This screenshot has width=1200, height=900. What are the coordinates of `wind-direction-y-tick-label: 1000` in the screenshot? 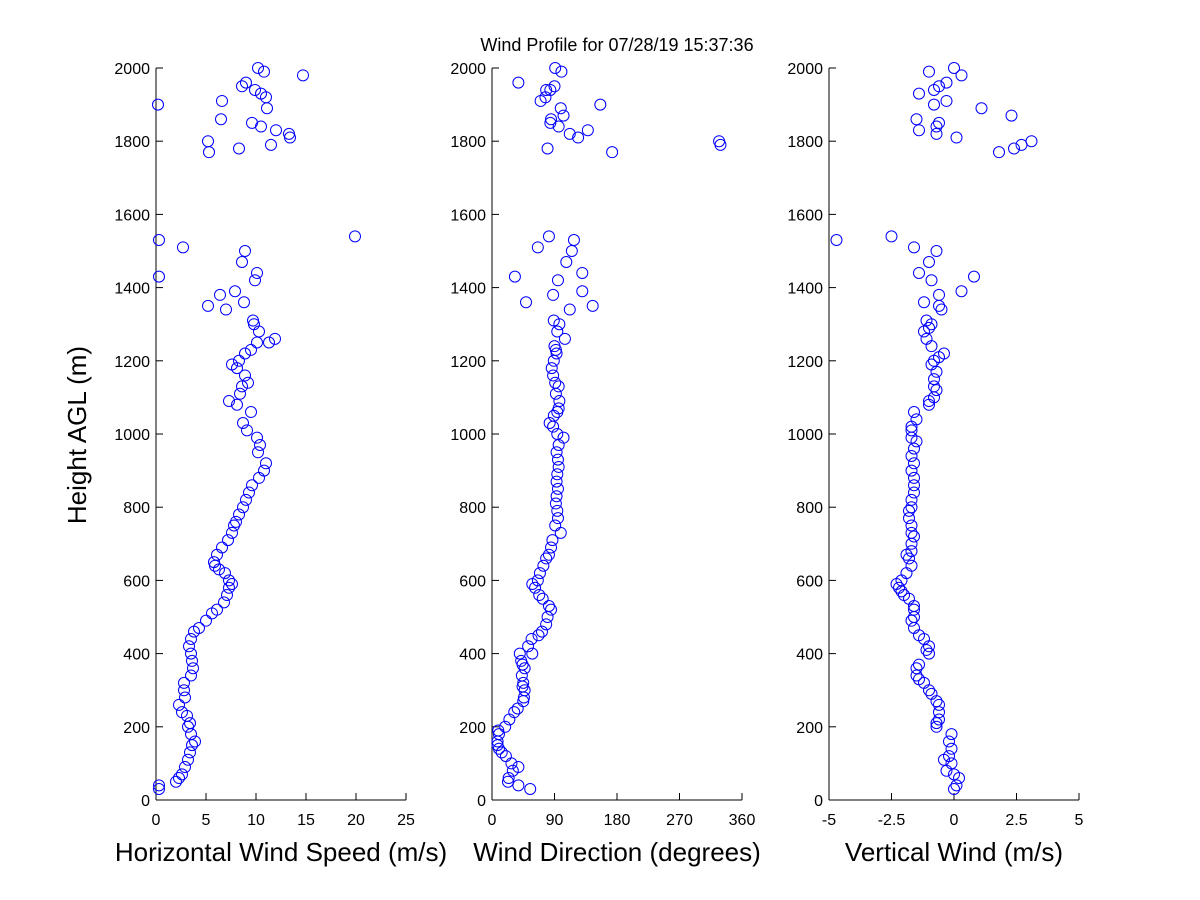 It's located at (468, 435).